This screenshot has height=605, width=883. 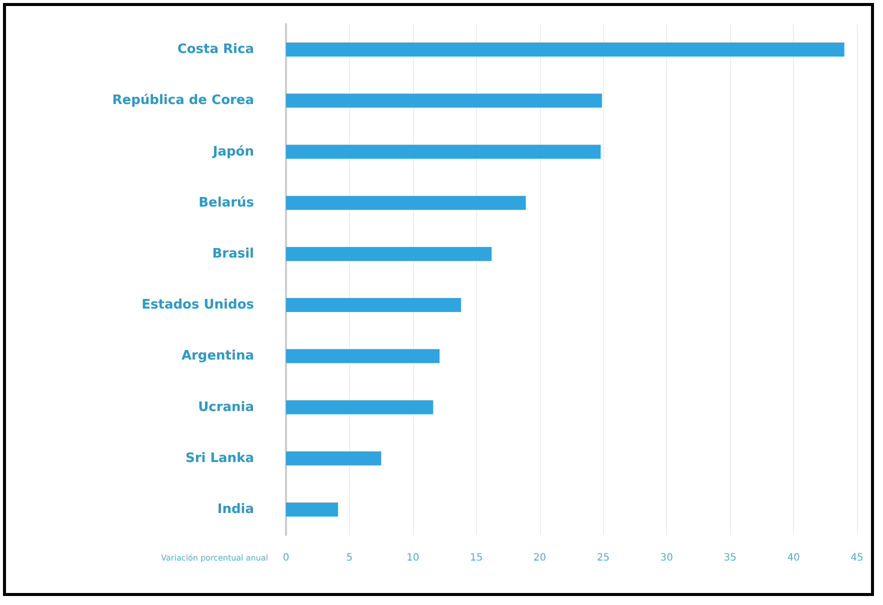 What do you see at coordinates (349, 558) in the screenshot?
I see `x-tick-label: 5` at bounding box center [349, 558].